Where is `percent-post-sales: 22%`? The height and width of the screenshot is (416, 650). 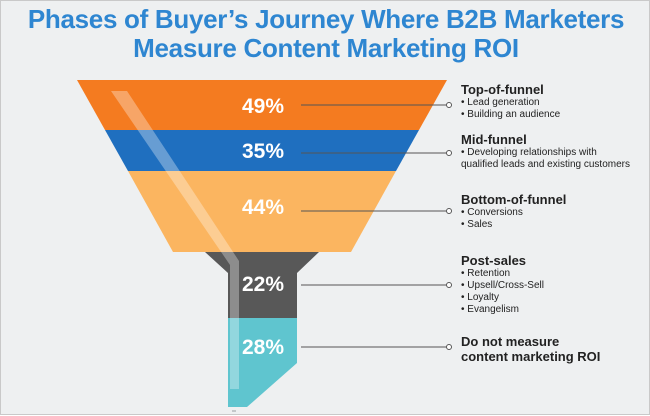
percent-post-sales: 22% is located at coordinates (263, 284).